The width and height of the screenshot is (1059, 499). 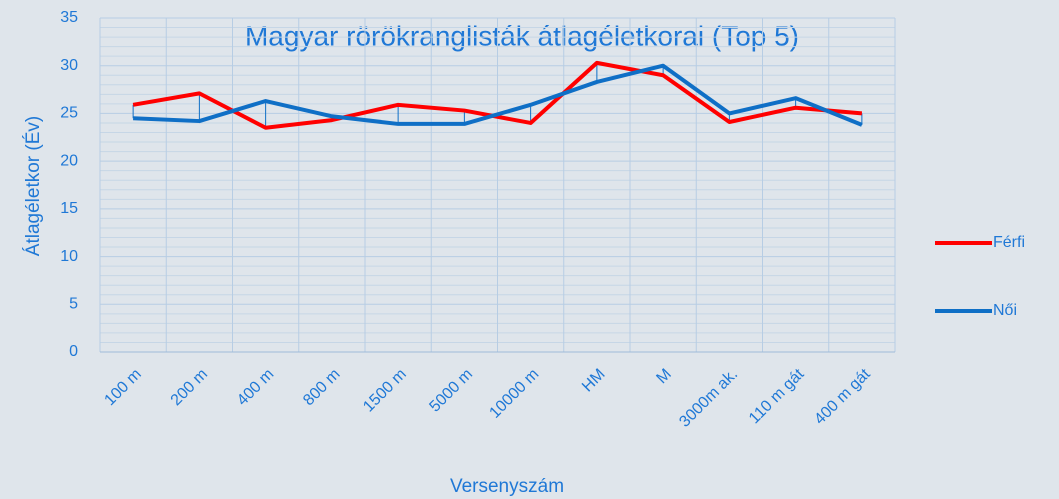 I want to click on series-line, so click(x=497, y=95).